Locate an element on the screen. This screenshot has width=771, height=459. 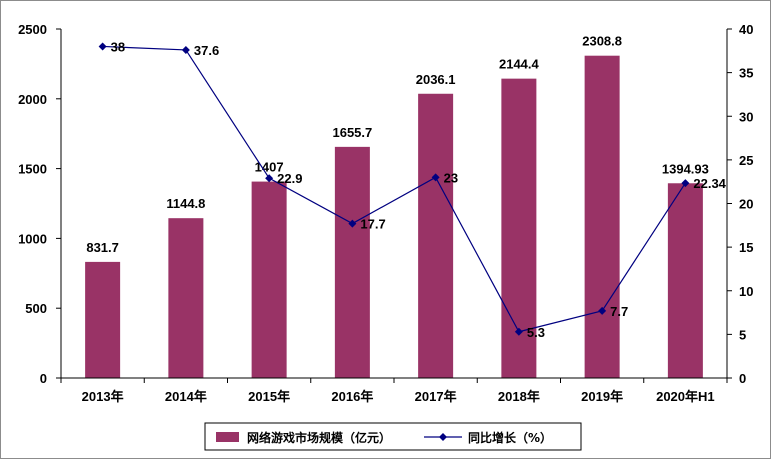
y-right-tick-label: 15 is located at coordinates (746, 247).